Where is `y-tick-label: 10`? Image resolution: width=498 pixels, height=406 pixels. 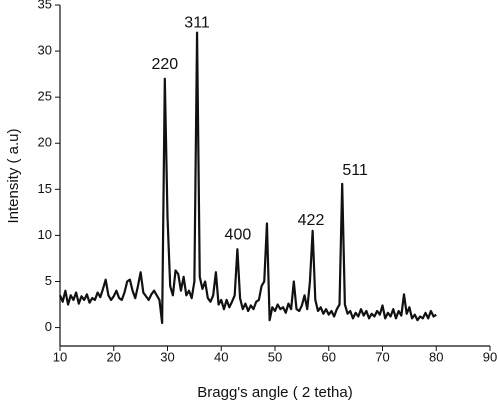 y-tick-label: 10 is located at coordinates (45, 234).